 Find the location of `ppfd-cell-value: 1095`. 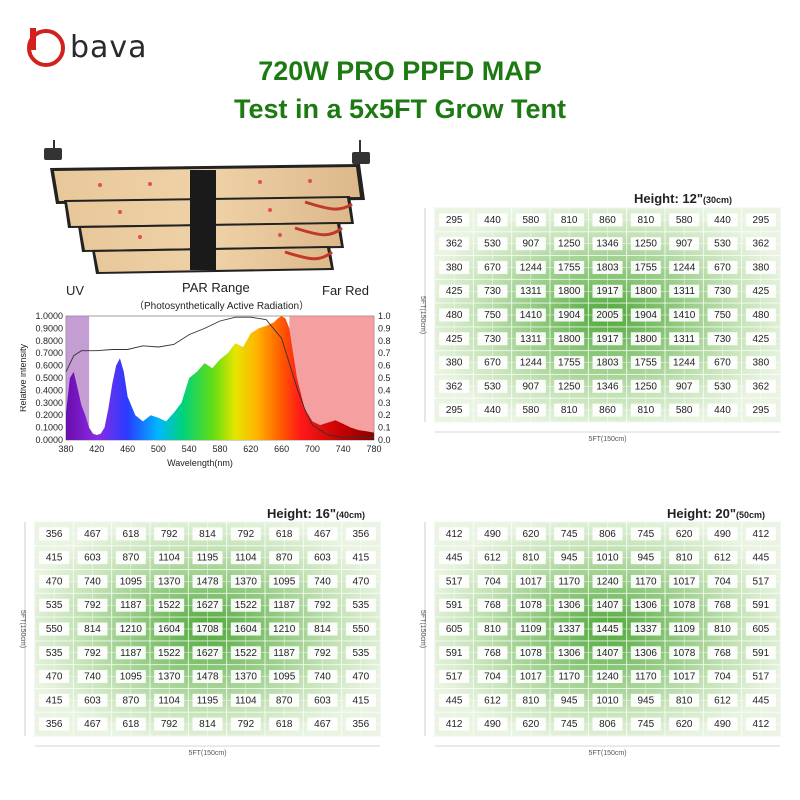

ppfd-cell-value: 1095 is located at coordinates (131, 677).